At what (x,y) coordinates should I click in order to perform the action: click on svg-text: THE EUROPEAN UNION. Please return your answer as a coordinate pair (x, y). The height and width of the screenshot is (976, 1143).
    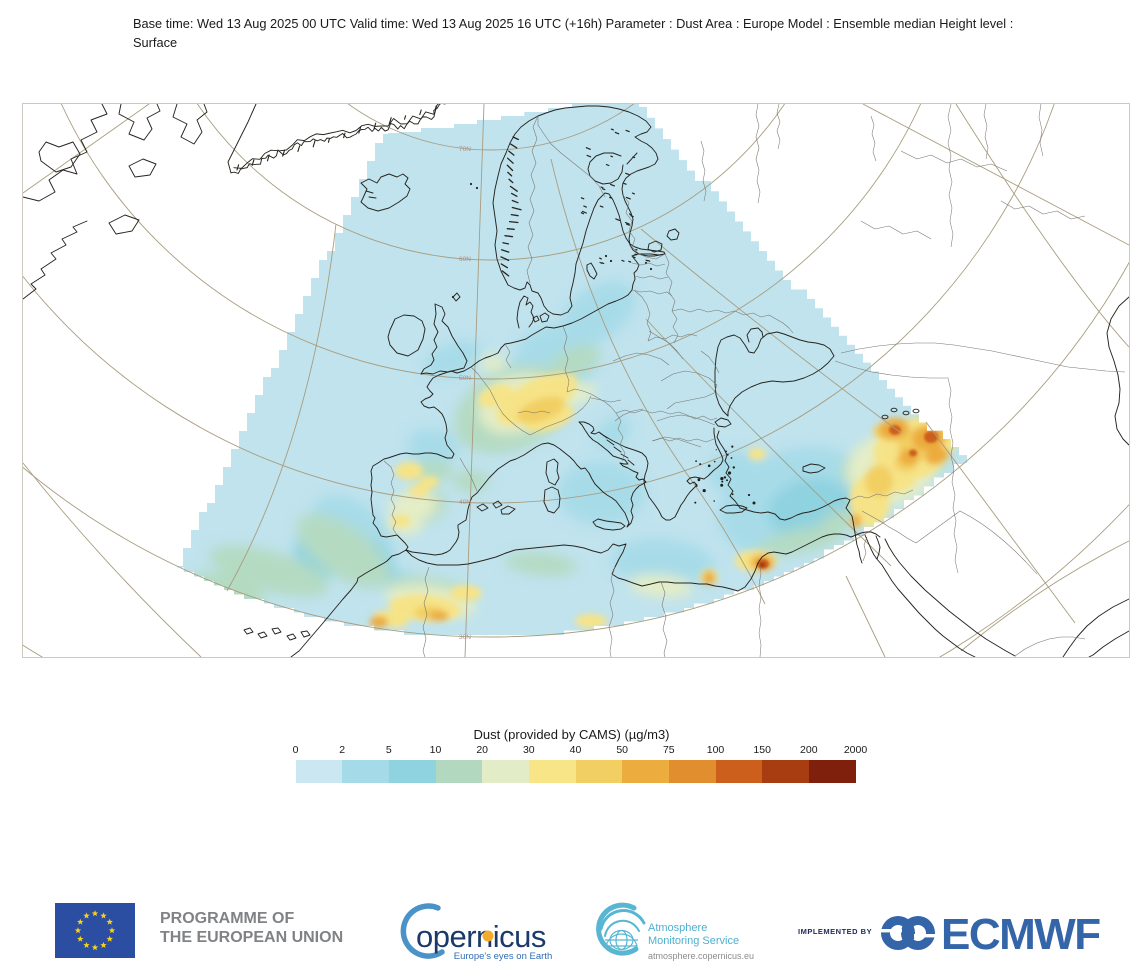
    Looking at the image, I should click on (251, 937).